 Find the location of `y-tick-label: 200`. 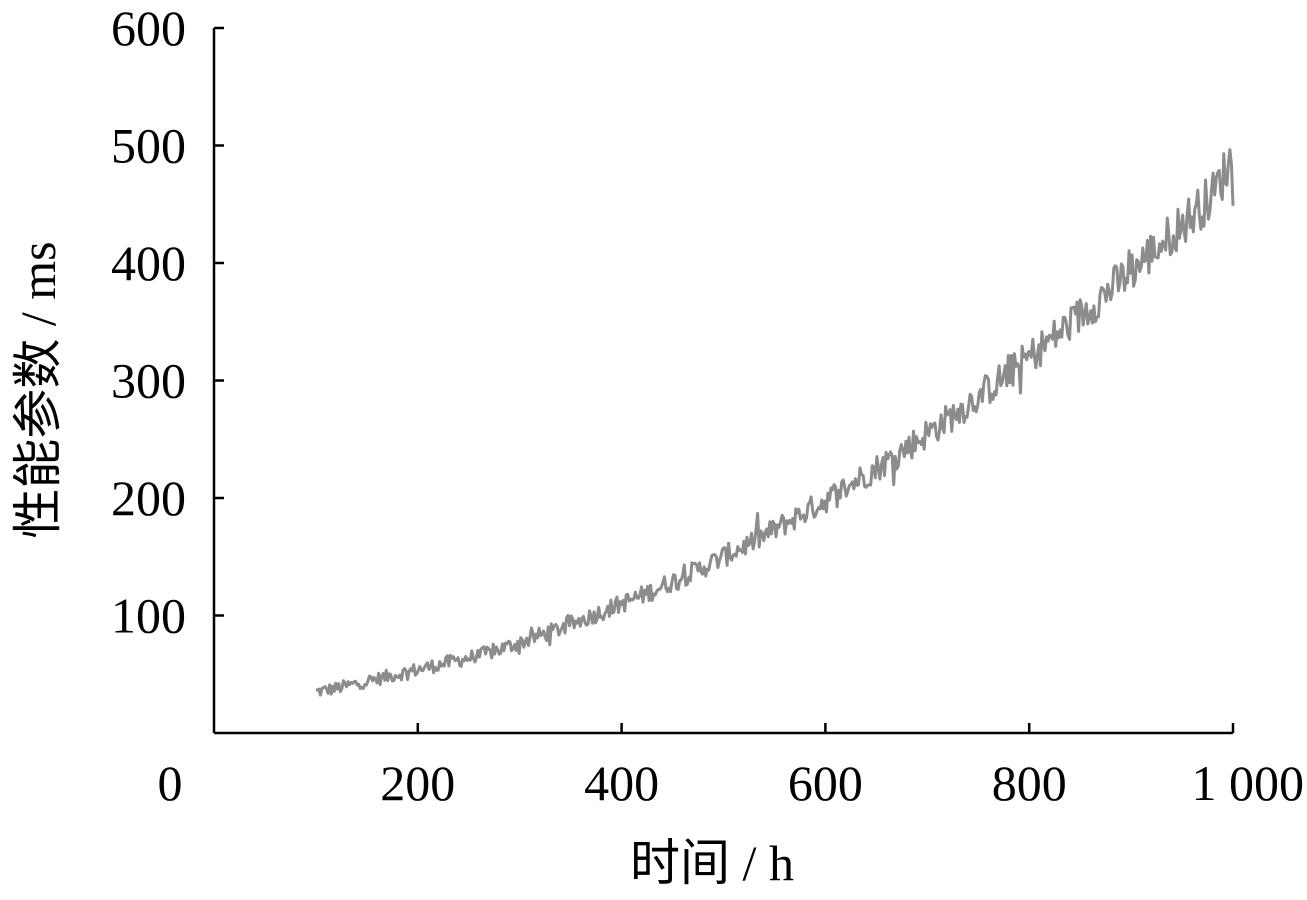

y-tick-label: 200 is located at coordinates (148, 498).